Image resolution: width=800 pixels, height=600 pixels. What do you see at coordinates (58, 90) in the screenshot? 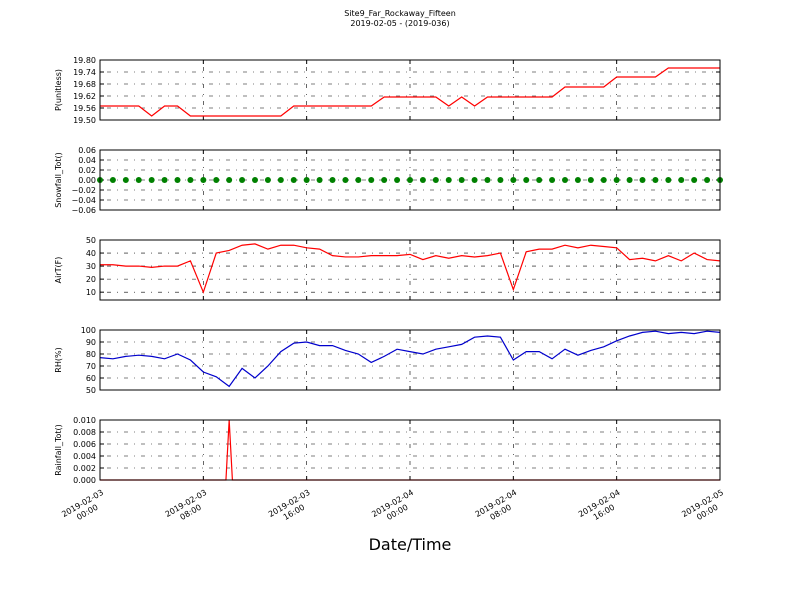
I see `y-axis-label: P(unitless)` at bounding box center [58, 90].